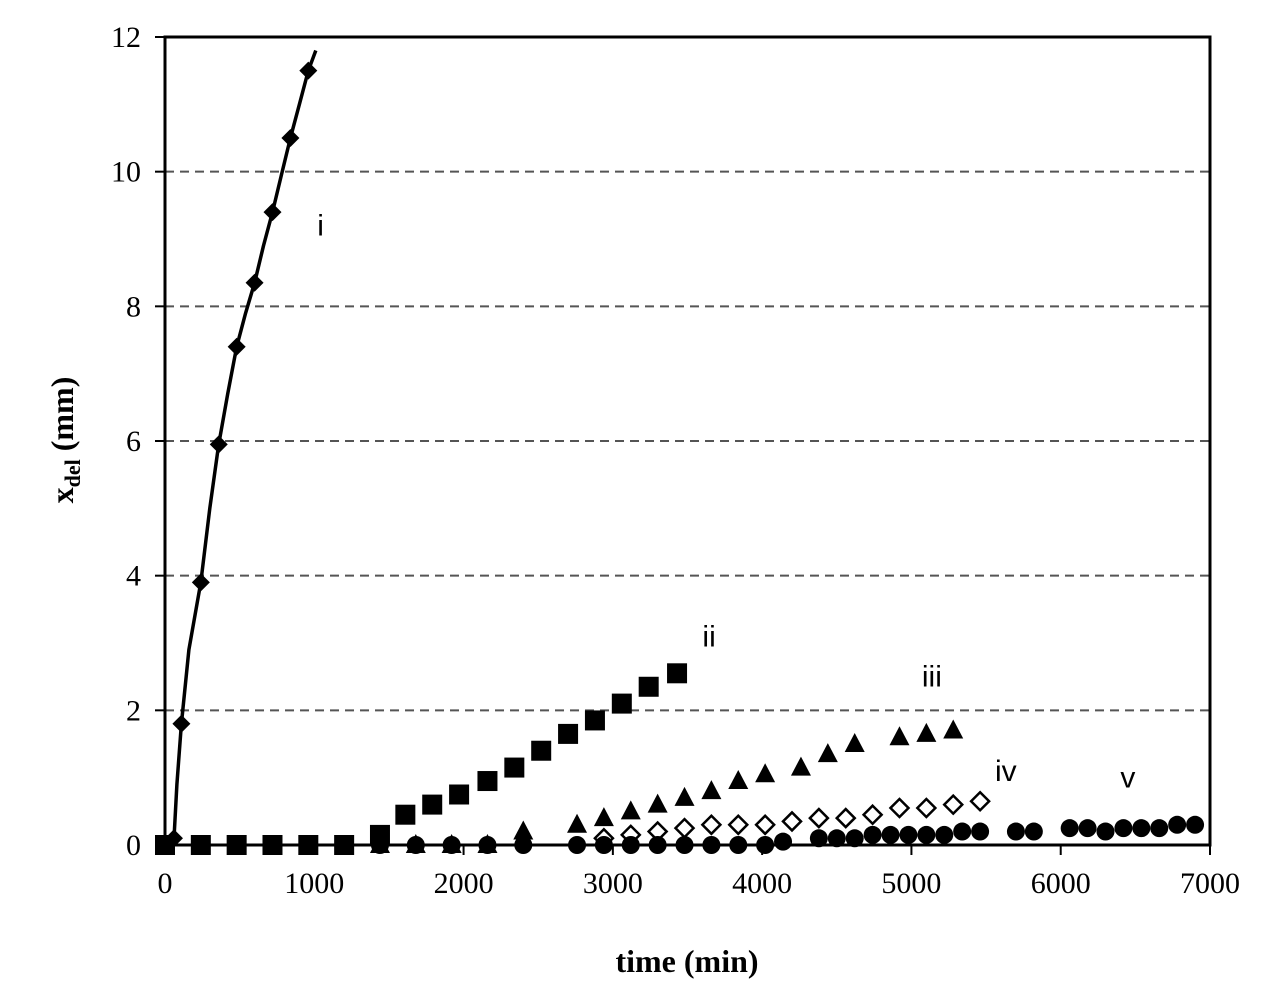 The image size is (1280, 1005). Describe the element at coordinates (314, 883) in the screenshot. I see `x-tick-label-1000: 1000` at that location.